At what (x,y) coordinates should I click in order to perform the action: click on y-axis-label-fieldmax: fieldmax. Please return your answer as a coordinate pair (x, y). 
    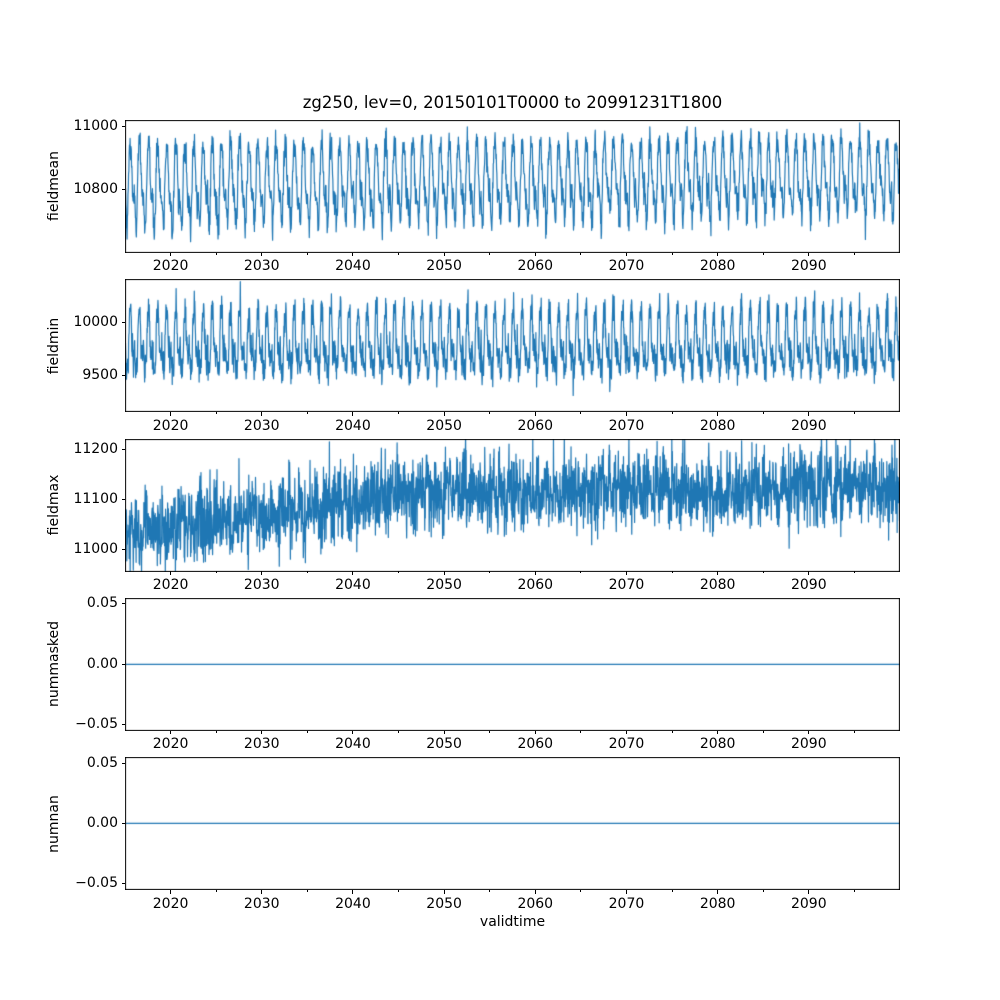
    Looking at the image, I should click on (54, 505).